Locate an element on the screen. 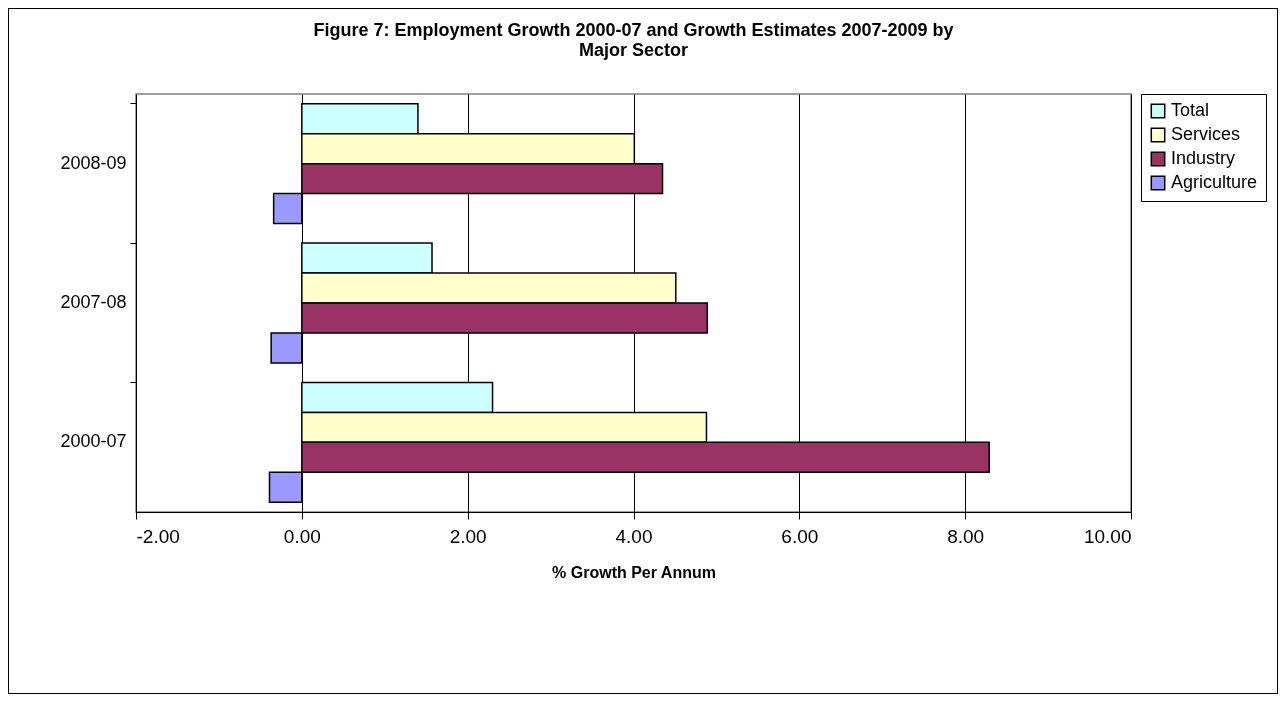 The image size is (1287, 704). x-tick-label: 0.00 is located at coordinates (302, 536).